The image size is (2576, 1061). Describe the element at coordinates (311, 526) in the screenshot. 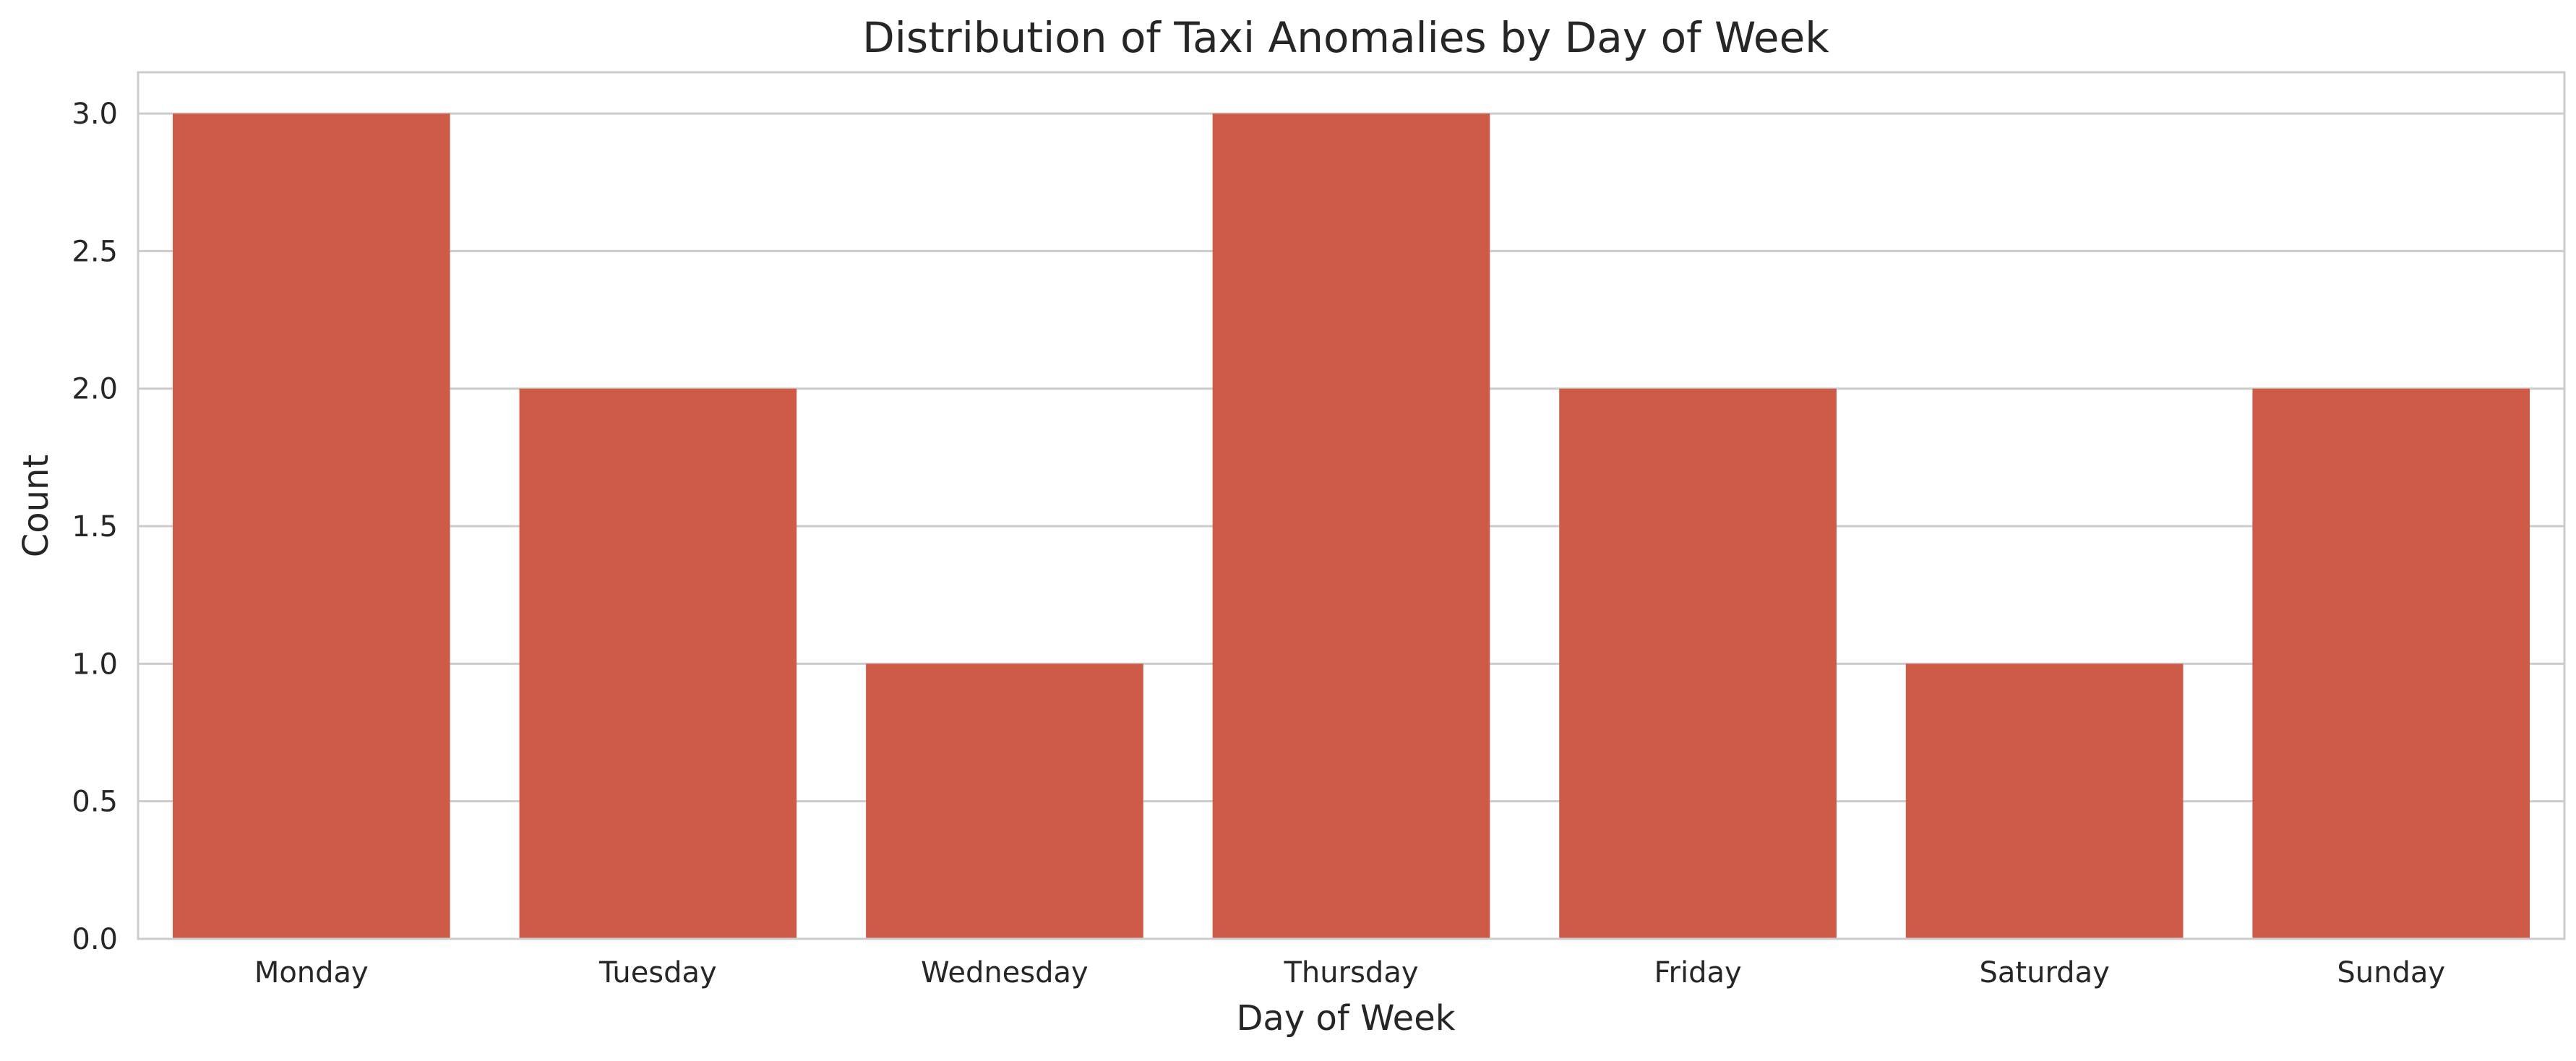

I see `bar-monday` at that location.